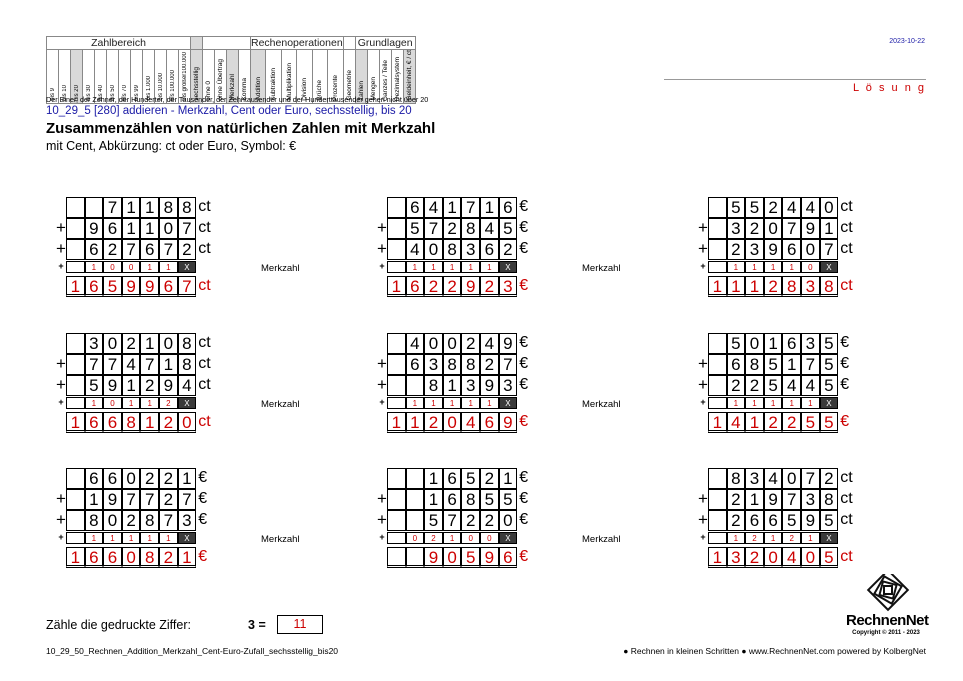  I want to click on result-digit: 7, so click(187, 286).